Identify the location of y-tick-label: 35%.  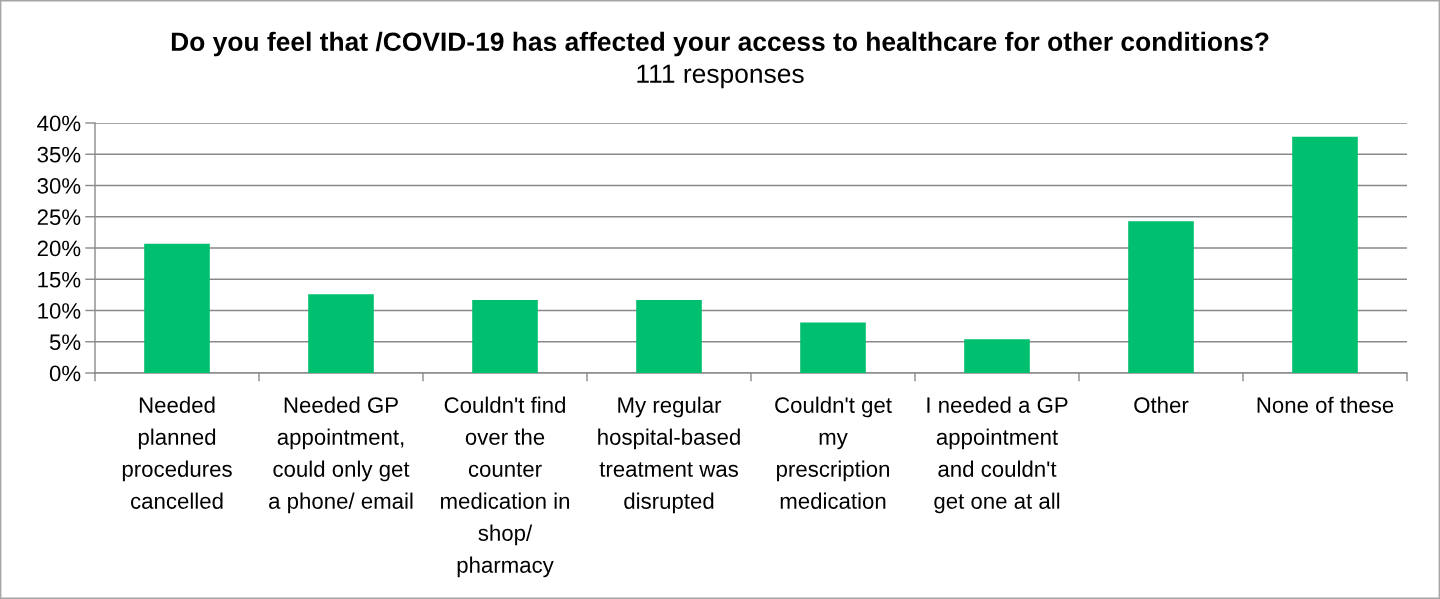
(59, 154).